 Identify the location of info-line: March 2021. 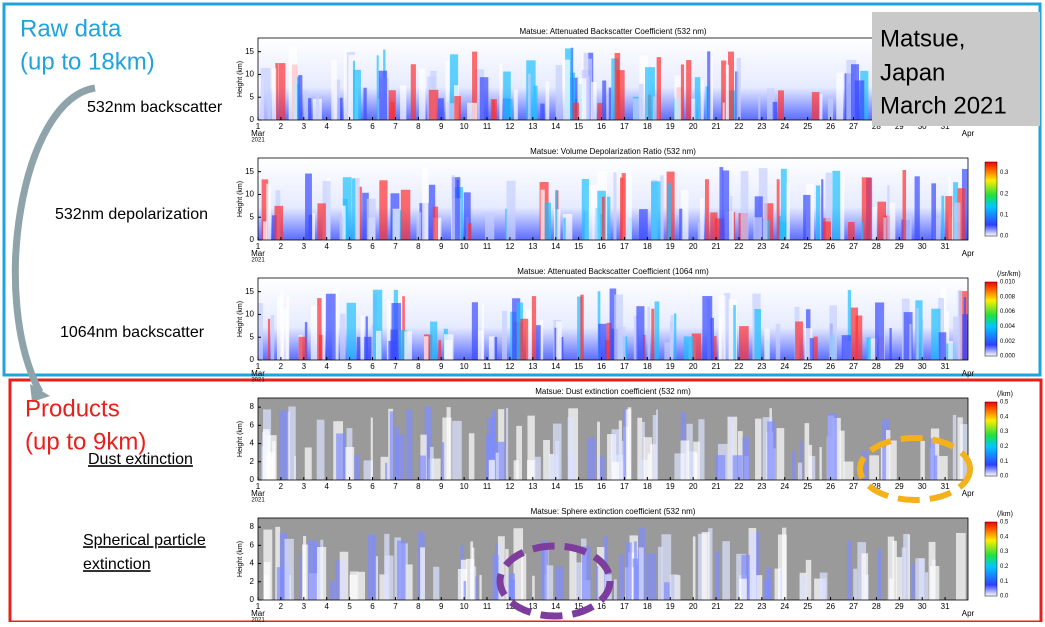
(943, 105).